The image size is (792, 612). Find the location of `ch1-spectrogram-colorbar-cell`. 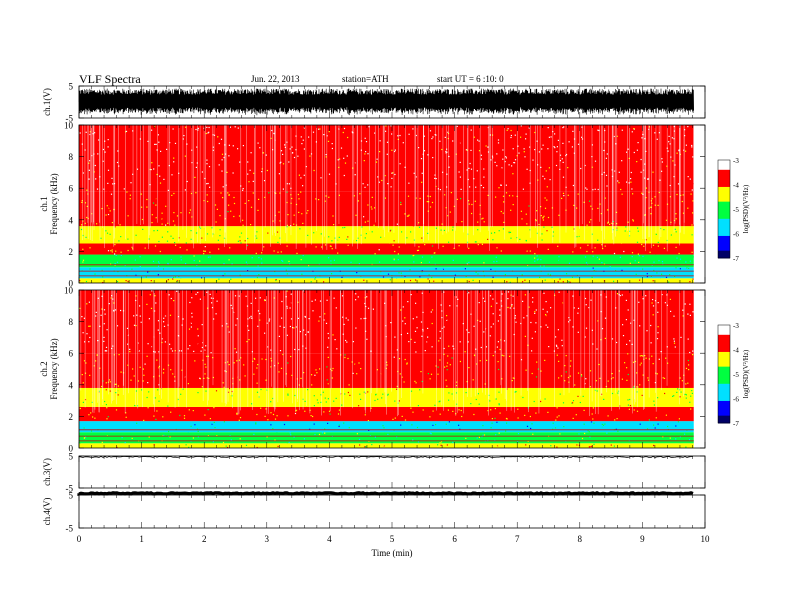

ch1-spectrogram-colorbar-cell is located at coordinates (724, 206).